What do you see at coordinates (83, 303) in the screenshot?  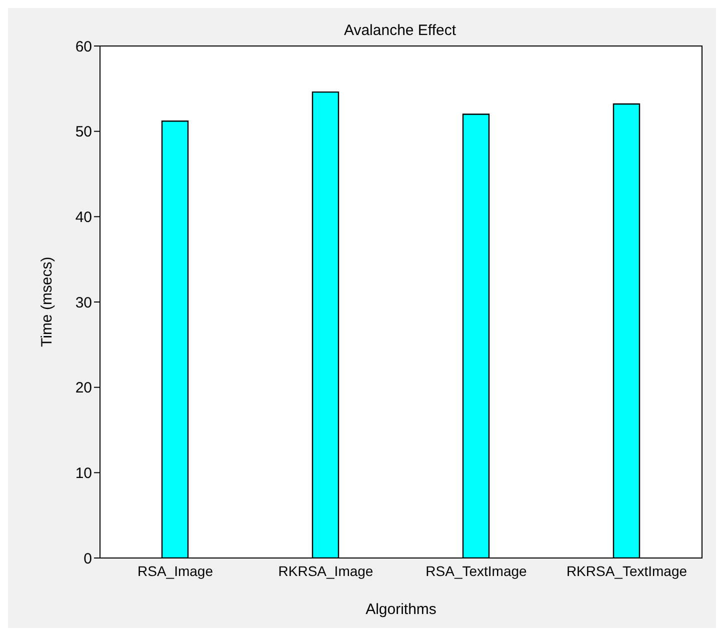 I see `y-tick-label: 30` at bounding box center [83, 303].